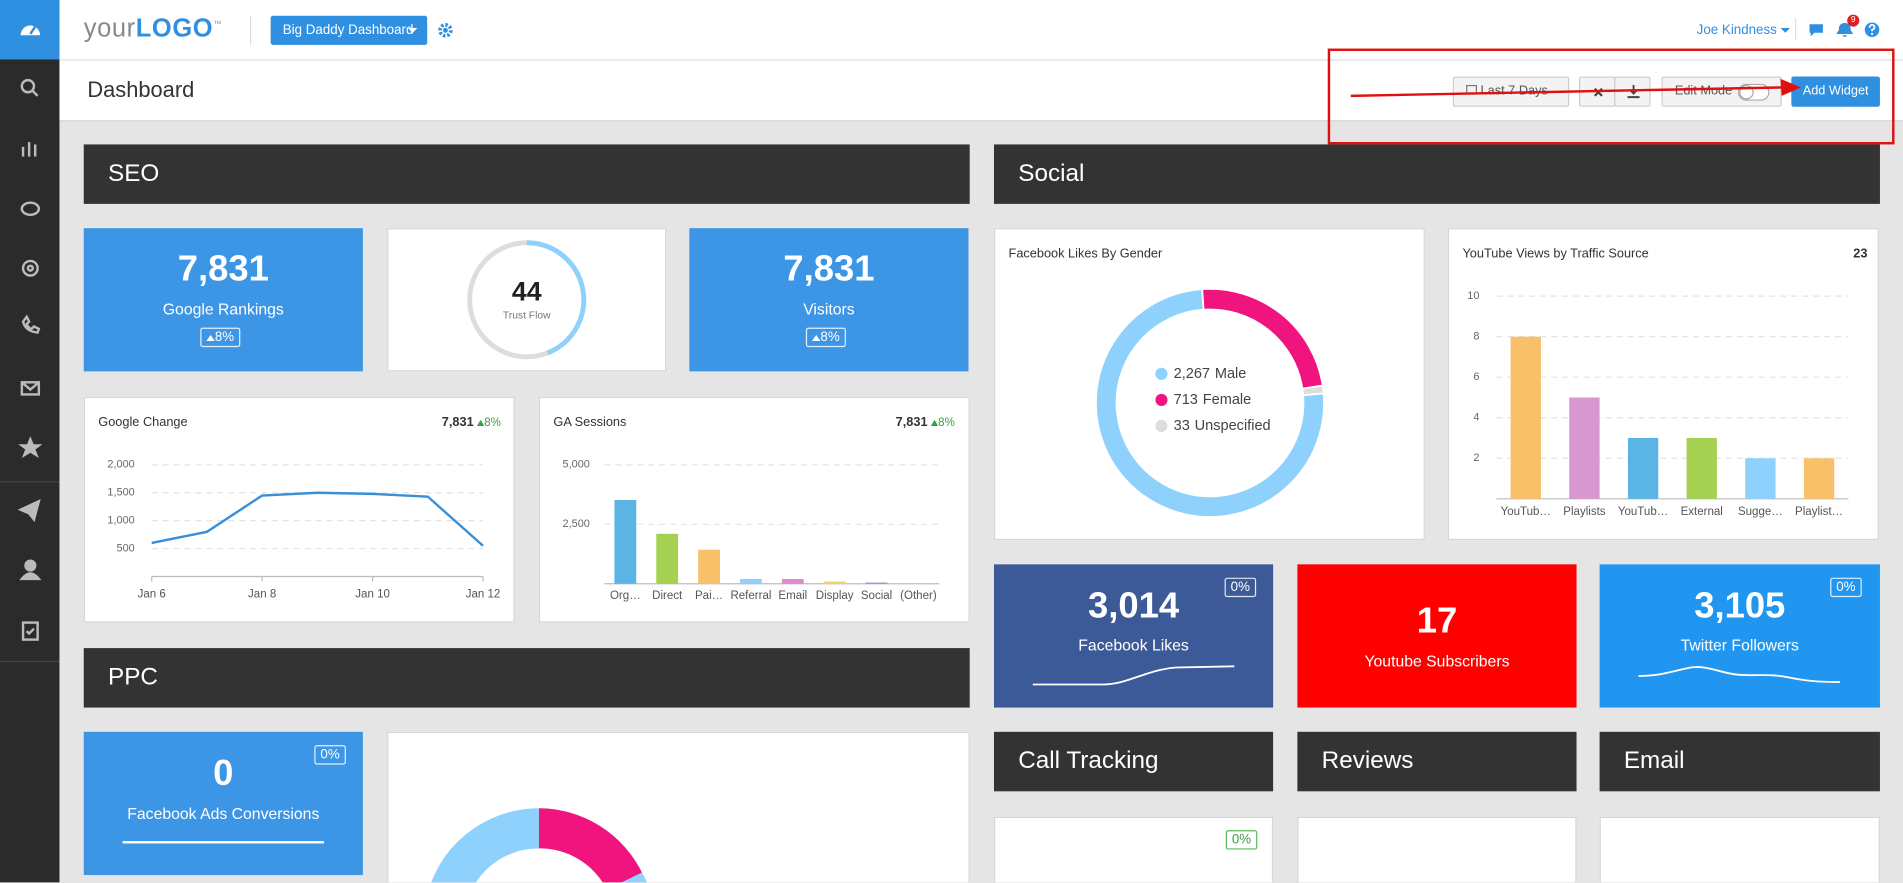 The width and height of the screenshot is (1903, 883). What do you see at coordinates (1133, 606) in the screenshot?
I see `metric-value: 3,014` at bounding box center [1133, 606].